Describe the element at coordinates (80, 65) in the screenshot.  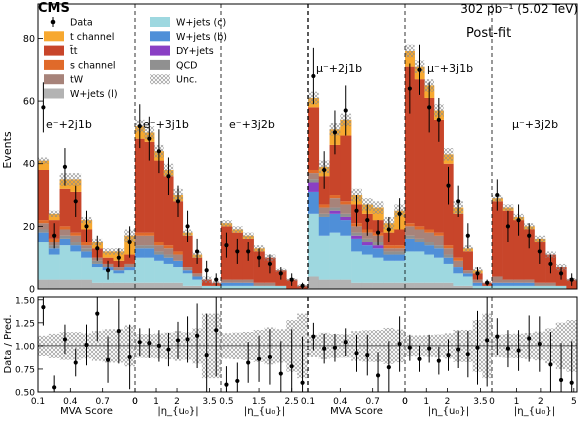
I see `legend-entry-sch: s channel` at that location.